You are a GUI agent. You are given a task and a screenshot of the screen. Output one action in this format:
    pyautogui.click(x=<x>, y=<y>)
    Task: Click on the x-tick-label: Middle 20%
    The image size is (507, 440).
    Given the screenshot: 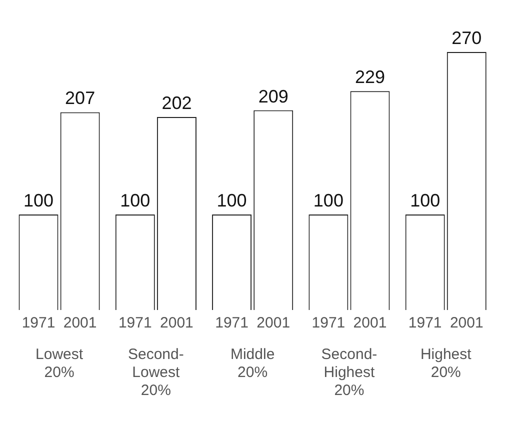 What is the action you would take?
    pyautogui.click(x=252, y=364)
    